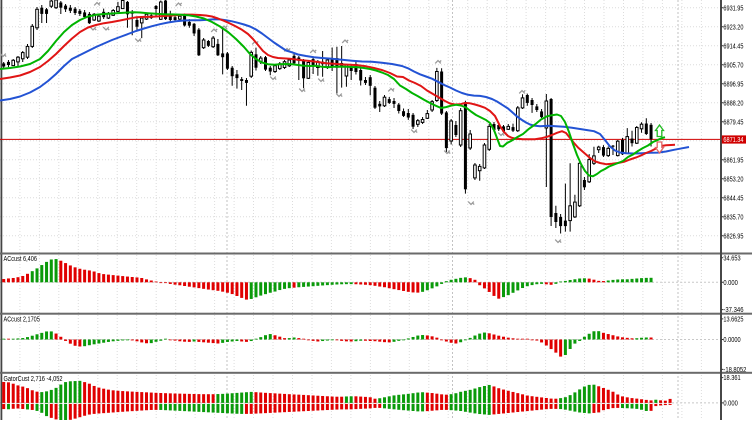 The width and height of the screenshot is (752, 425). I want to click on svg-text: 6844.45, so click(733, 198).